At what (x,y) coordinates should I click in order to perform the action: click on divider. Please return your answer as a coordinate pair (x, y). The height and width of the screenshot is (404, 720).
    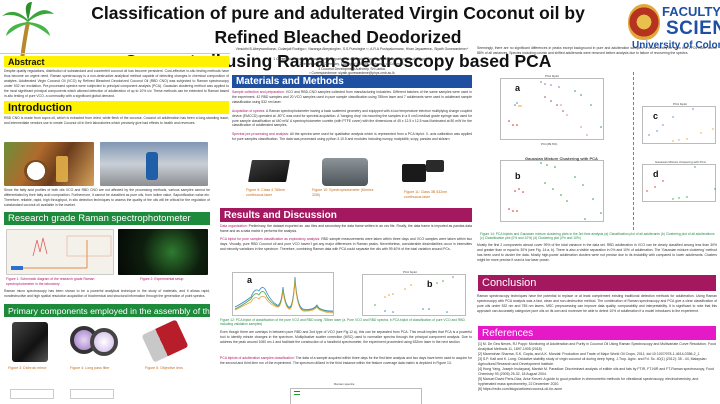
    Looking at the image, I should click on (115, 53).